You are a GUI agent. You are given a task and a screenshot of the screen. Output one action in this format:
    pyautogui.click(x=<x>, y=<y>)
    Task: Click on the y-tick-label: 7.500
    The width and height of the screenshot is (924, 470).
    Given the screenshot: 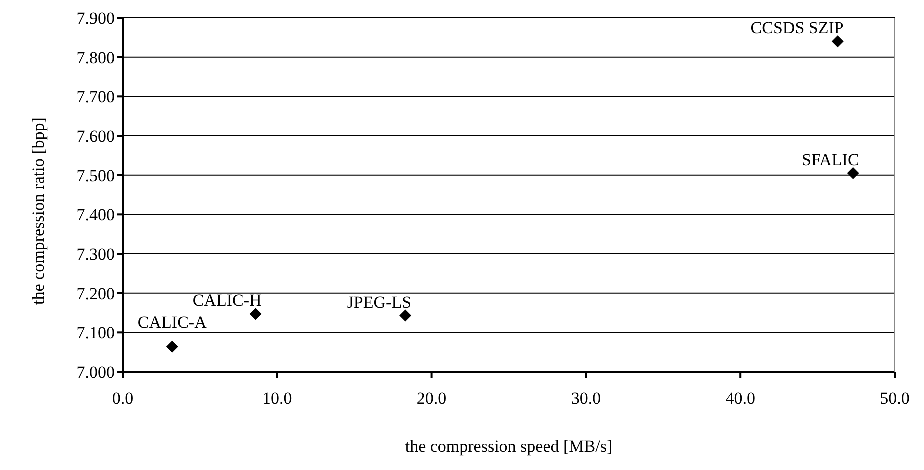 What is the action you would take?
    pyautogui.click(x=95, y=176)
    